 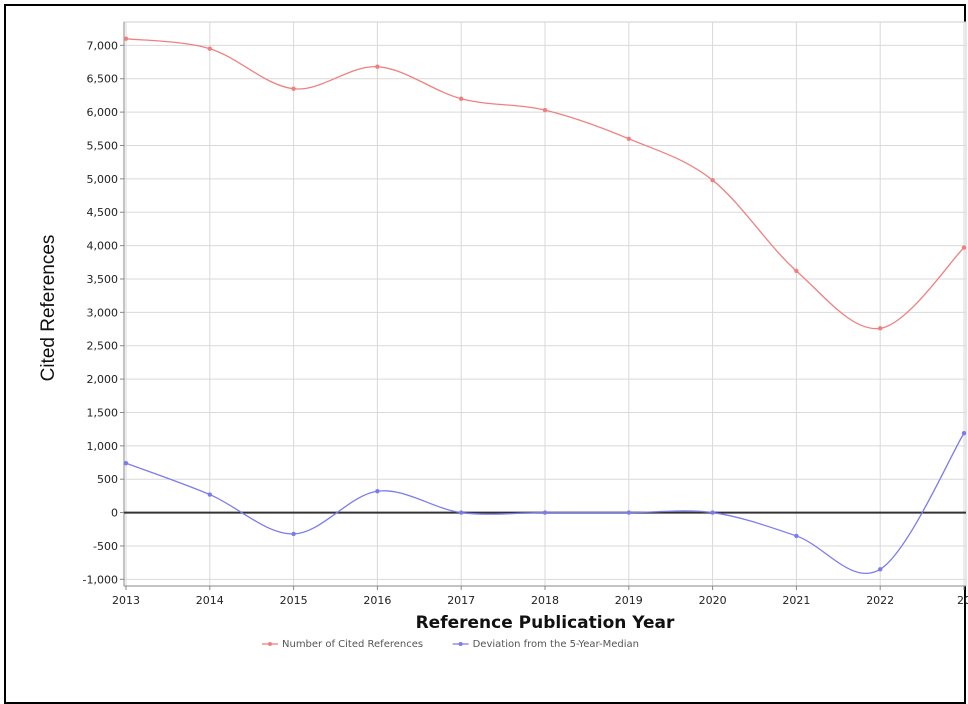 What do you see at coordinates (103, 212) in the screenshot?
I see `y-tick-label: 4,500` at bounding box center [103, 212].